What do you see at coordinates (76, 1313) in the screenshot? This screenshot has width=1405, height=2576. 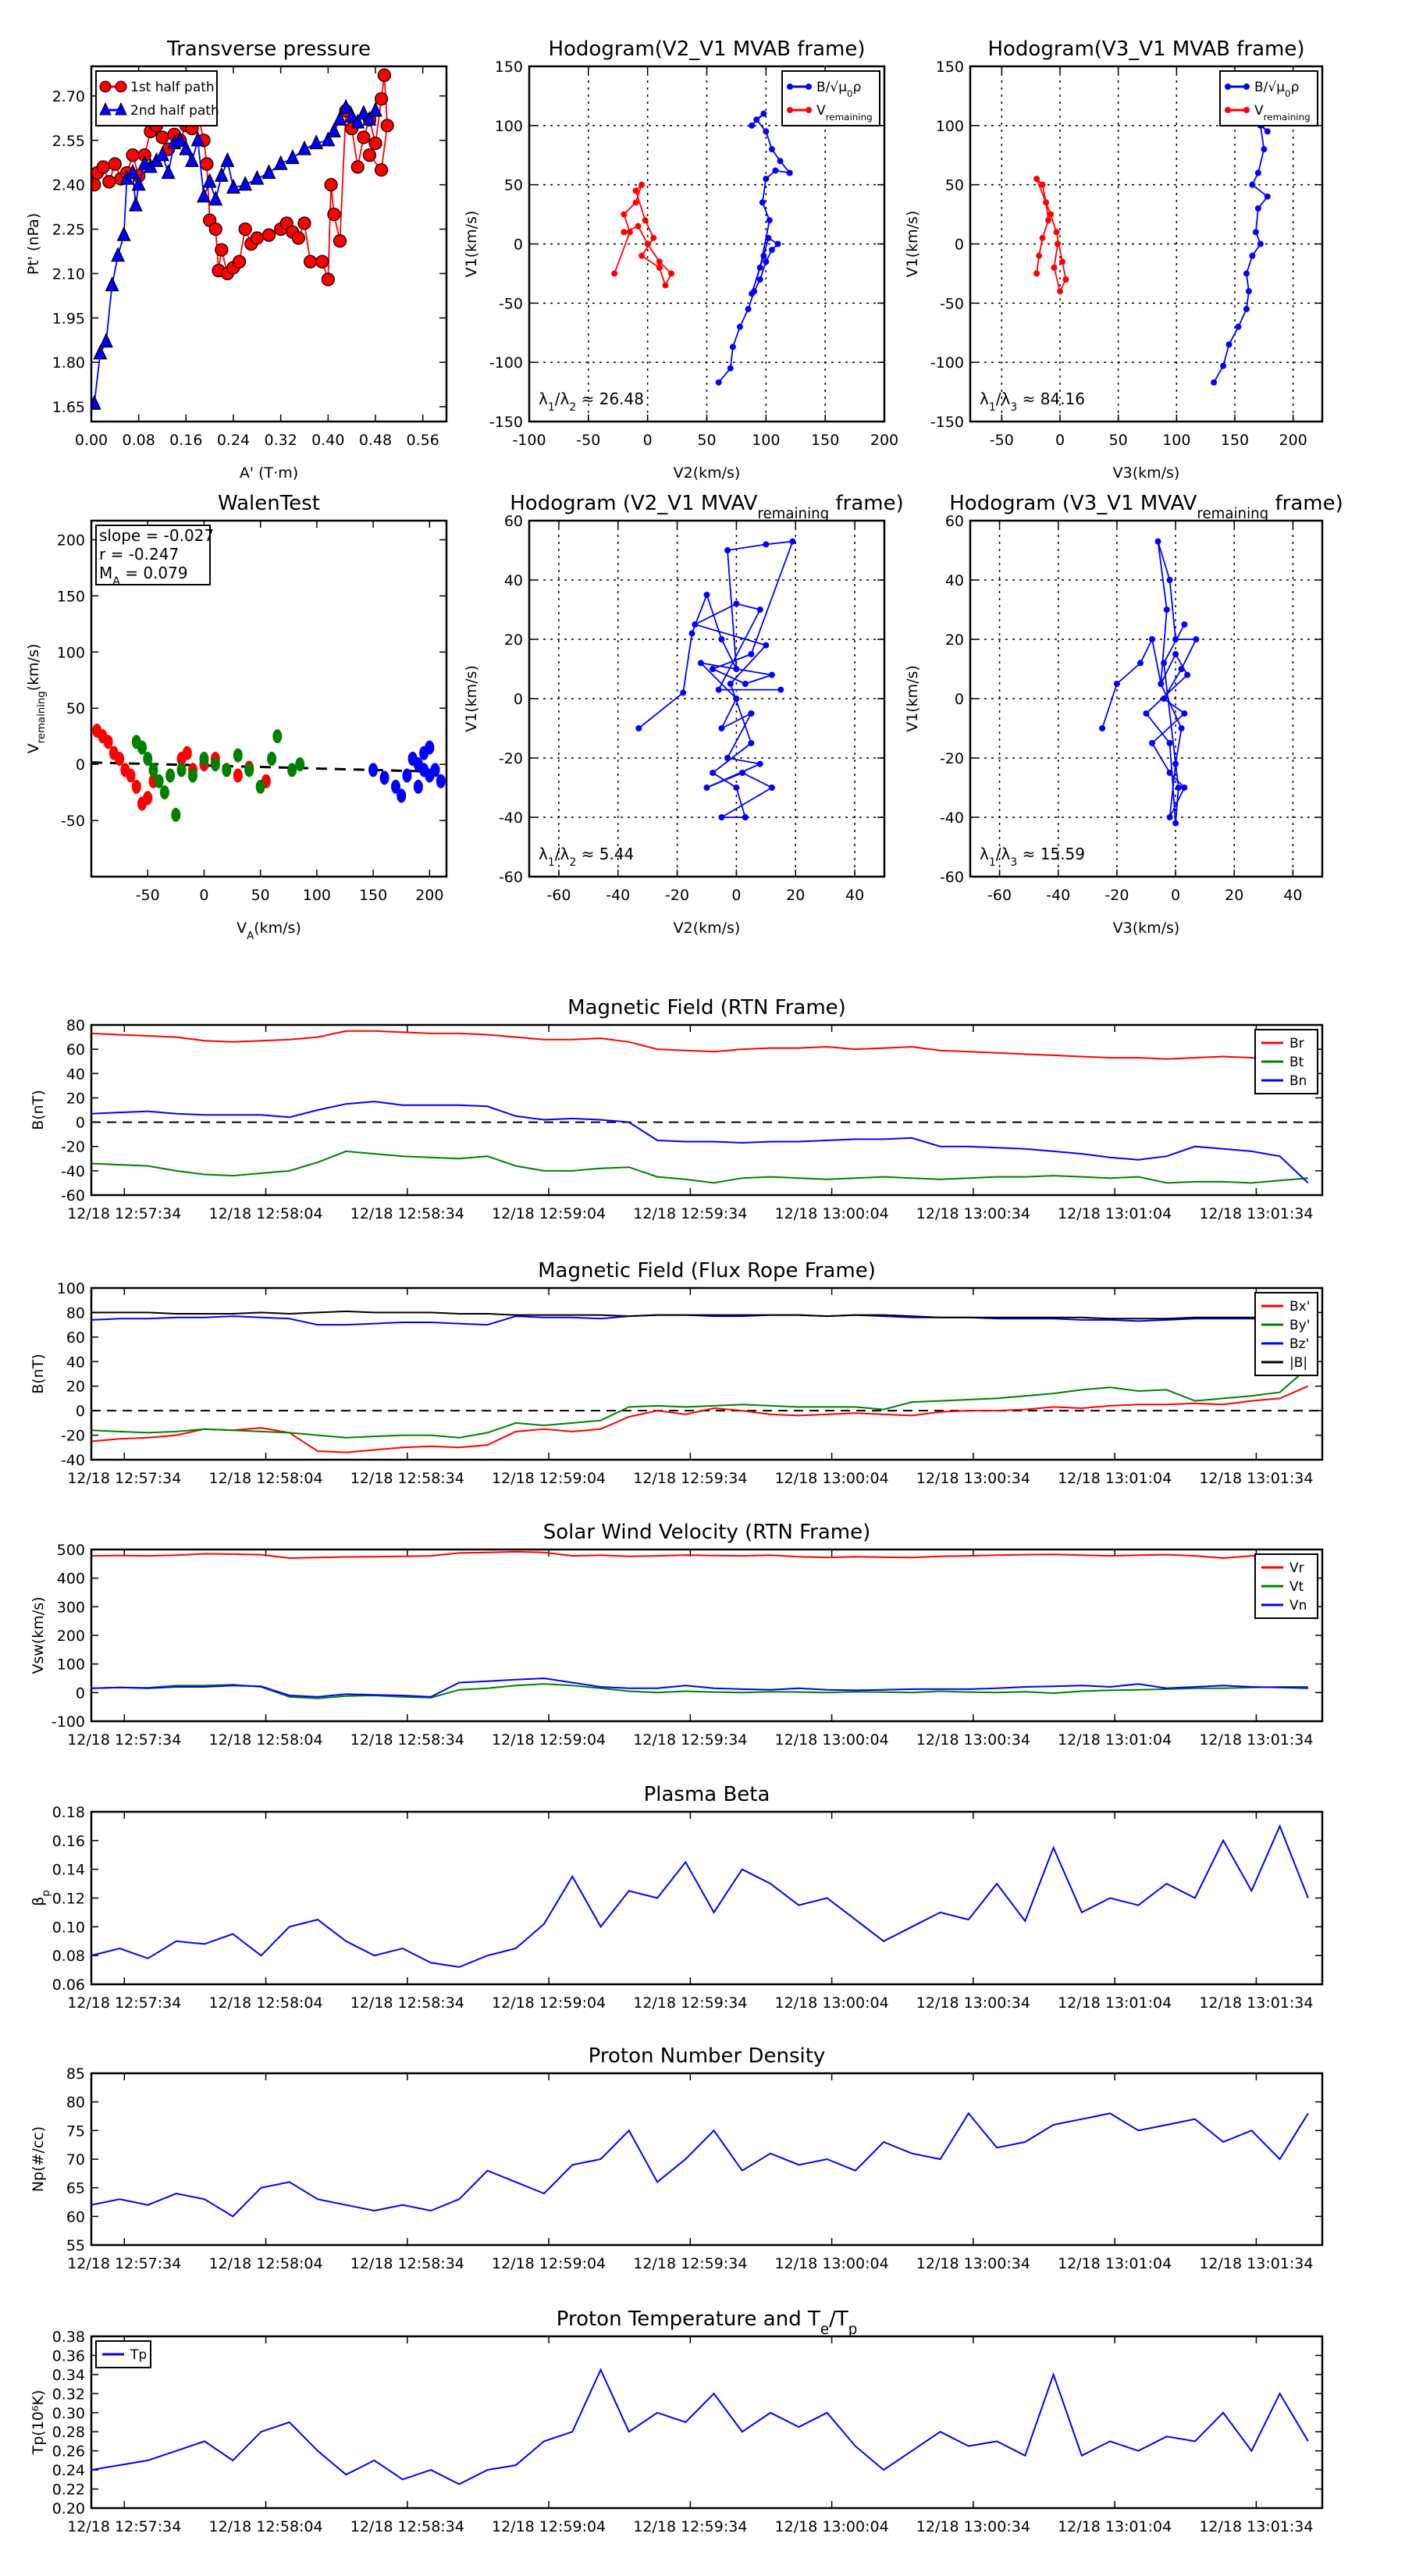 I see `y-tick-label: 80` at bounding box center [76, 1313].